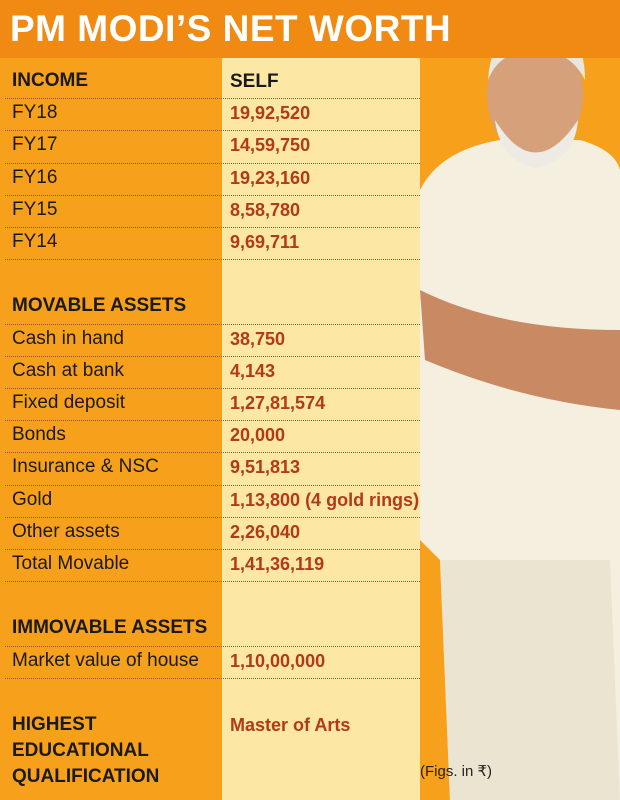  I want to click on row-value: 20,000, so click(258, 435).